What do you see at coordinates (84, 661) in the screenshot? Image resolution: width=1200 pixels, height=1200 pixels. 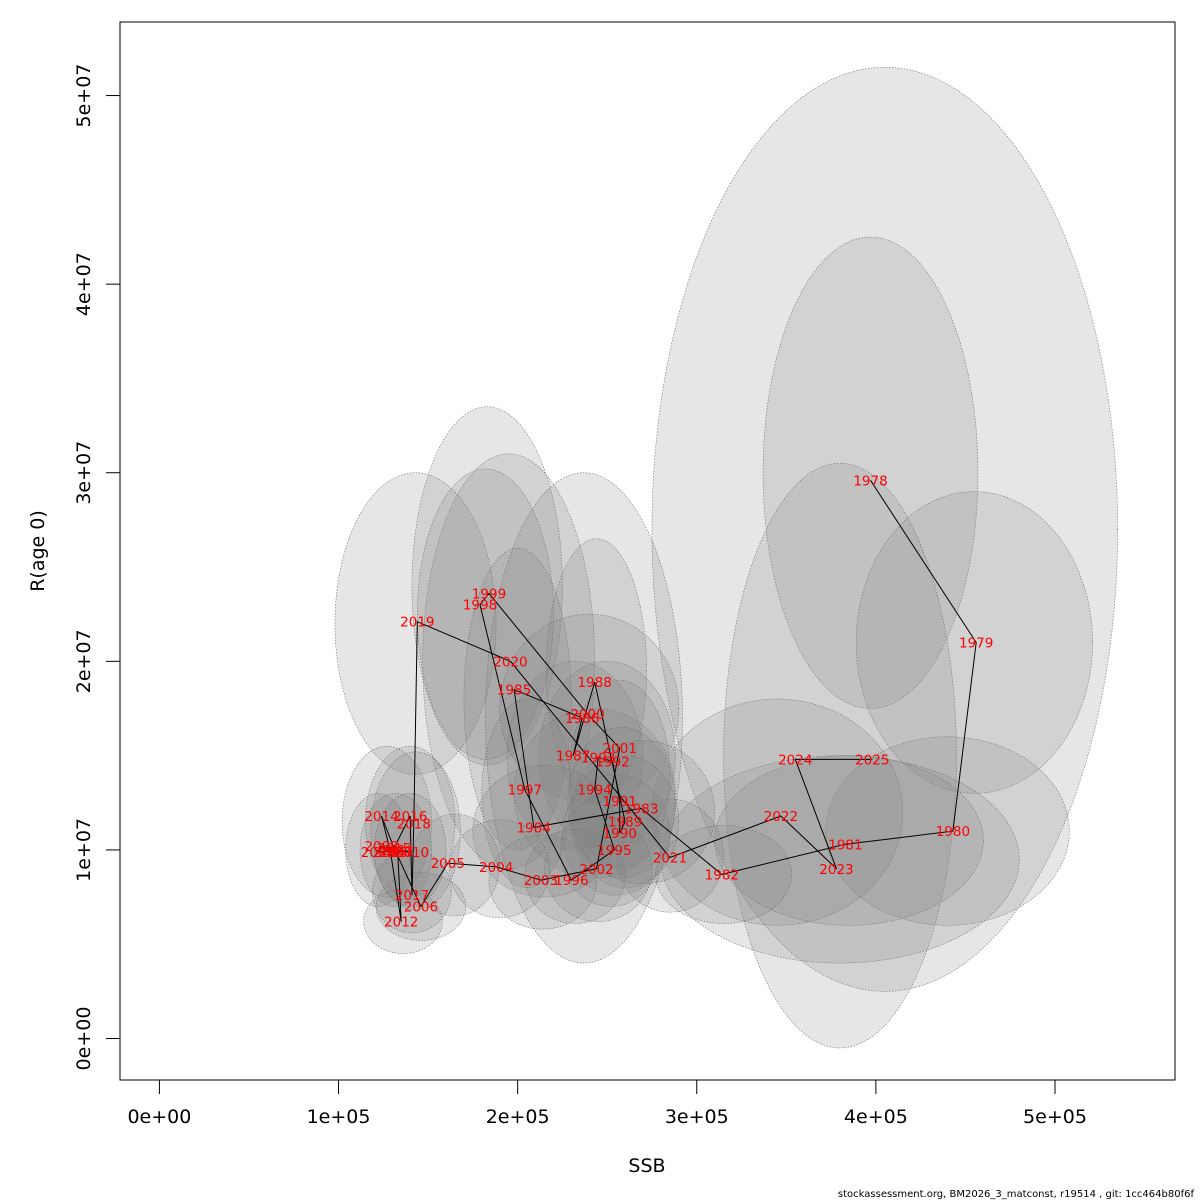 I see `y-tick-label: 2e+07` at bounding box center [84, 661].